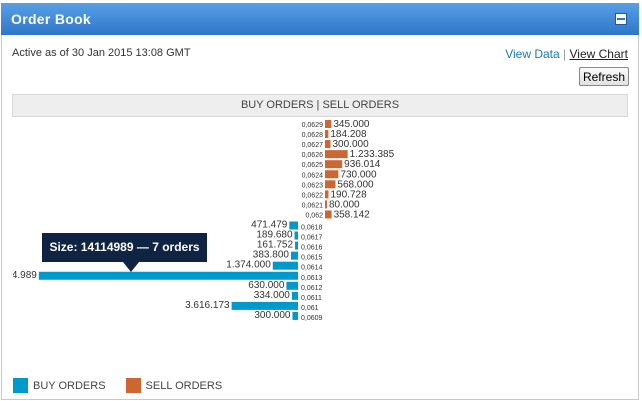  What do you see at coordinates (348, 134) in the screenshot?
I see `sell-value-label: 184.208` at bounding box center [348, 134].